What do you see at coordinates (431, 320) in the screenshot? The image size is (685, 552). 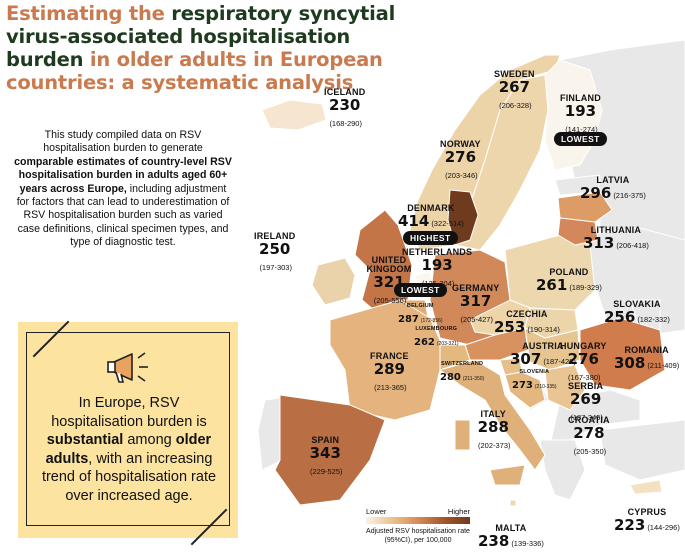 I see `label-belgium-ci: (172-356)` at bounding box center [431, 320].